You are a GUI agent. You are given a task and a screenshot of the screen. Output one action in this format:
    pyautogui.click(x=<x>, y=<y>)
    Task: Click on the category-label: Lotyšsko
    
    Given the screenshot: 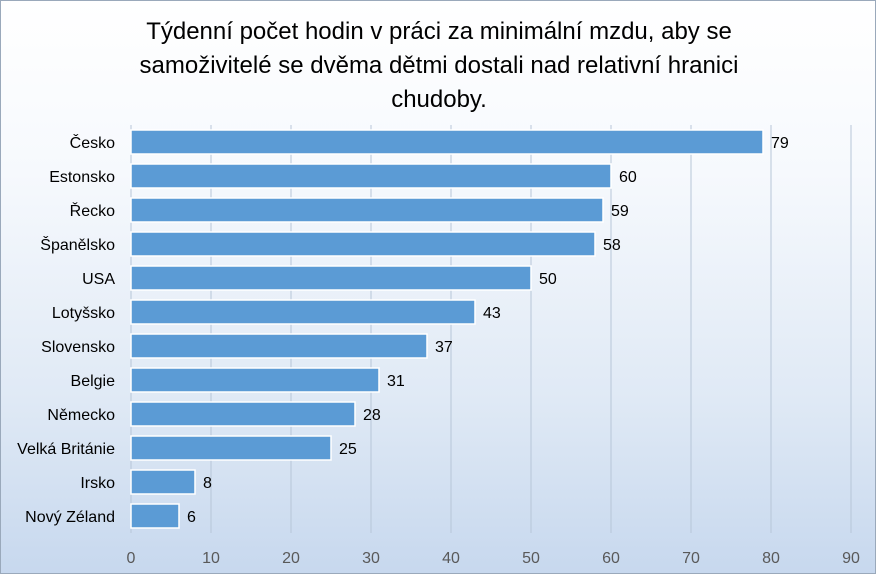 What is the action you would take?
    pyautogui.click(x=83, y=313)
    